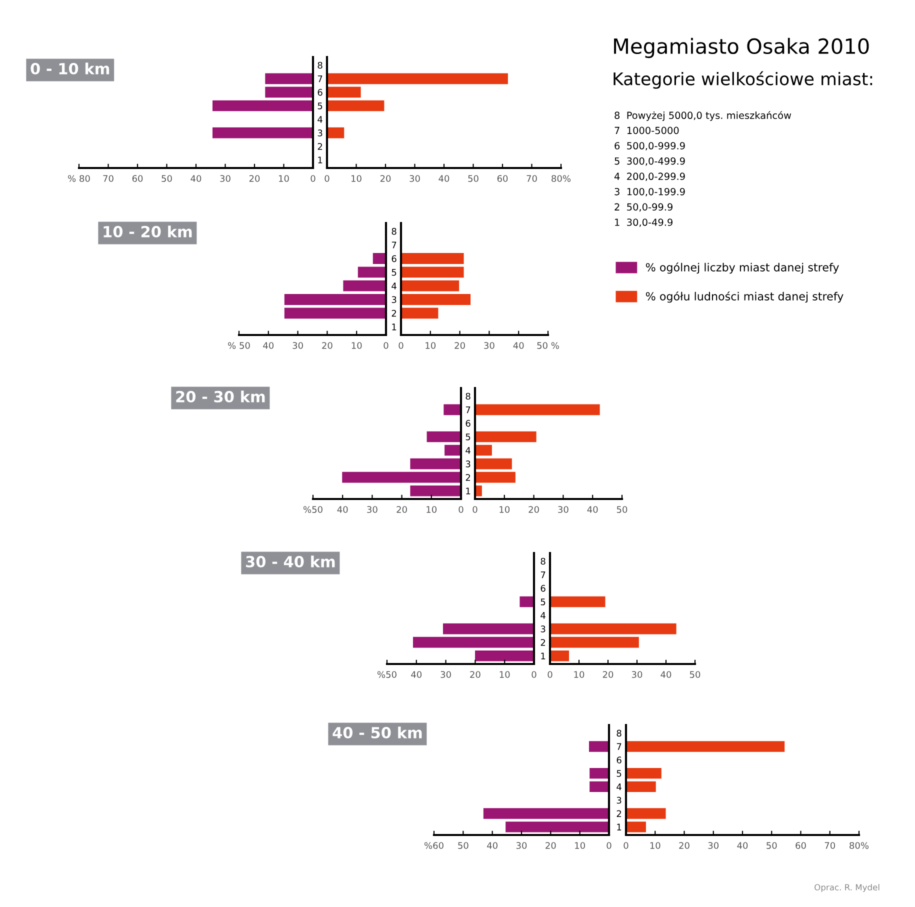 The width and height of the screenshot is (915, 907). What do you see at coordinates (743, 80) in the screenshot?
I see `text: Kategorie wielkościowe miast:` at bounding box center [743, 80].